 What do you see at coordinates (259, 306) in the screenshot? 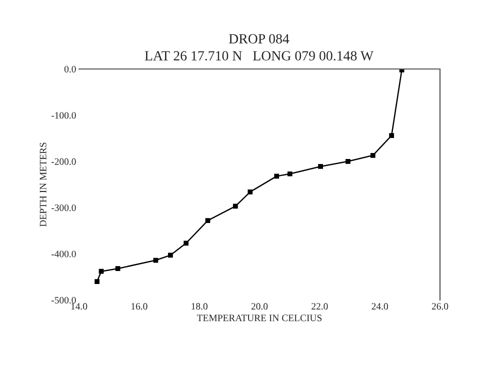
I see `x-tick-label: 20.0` at bounding box center [259, 306].